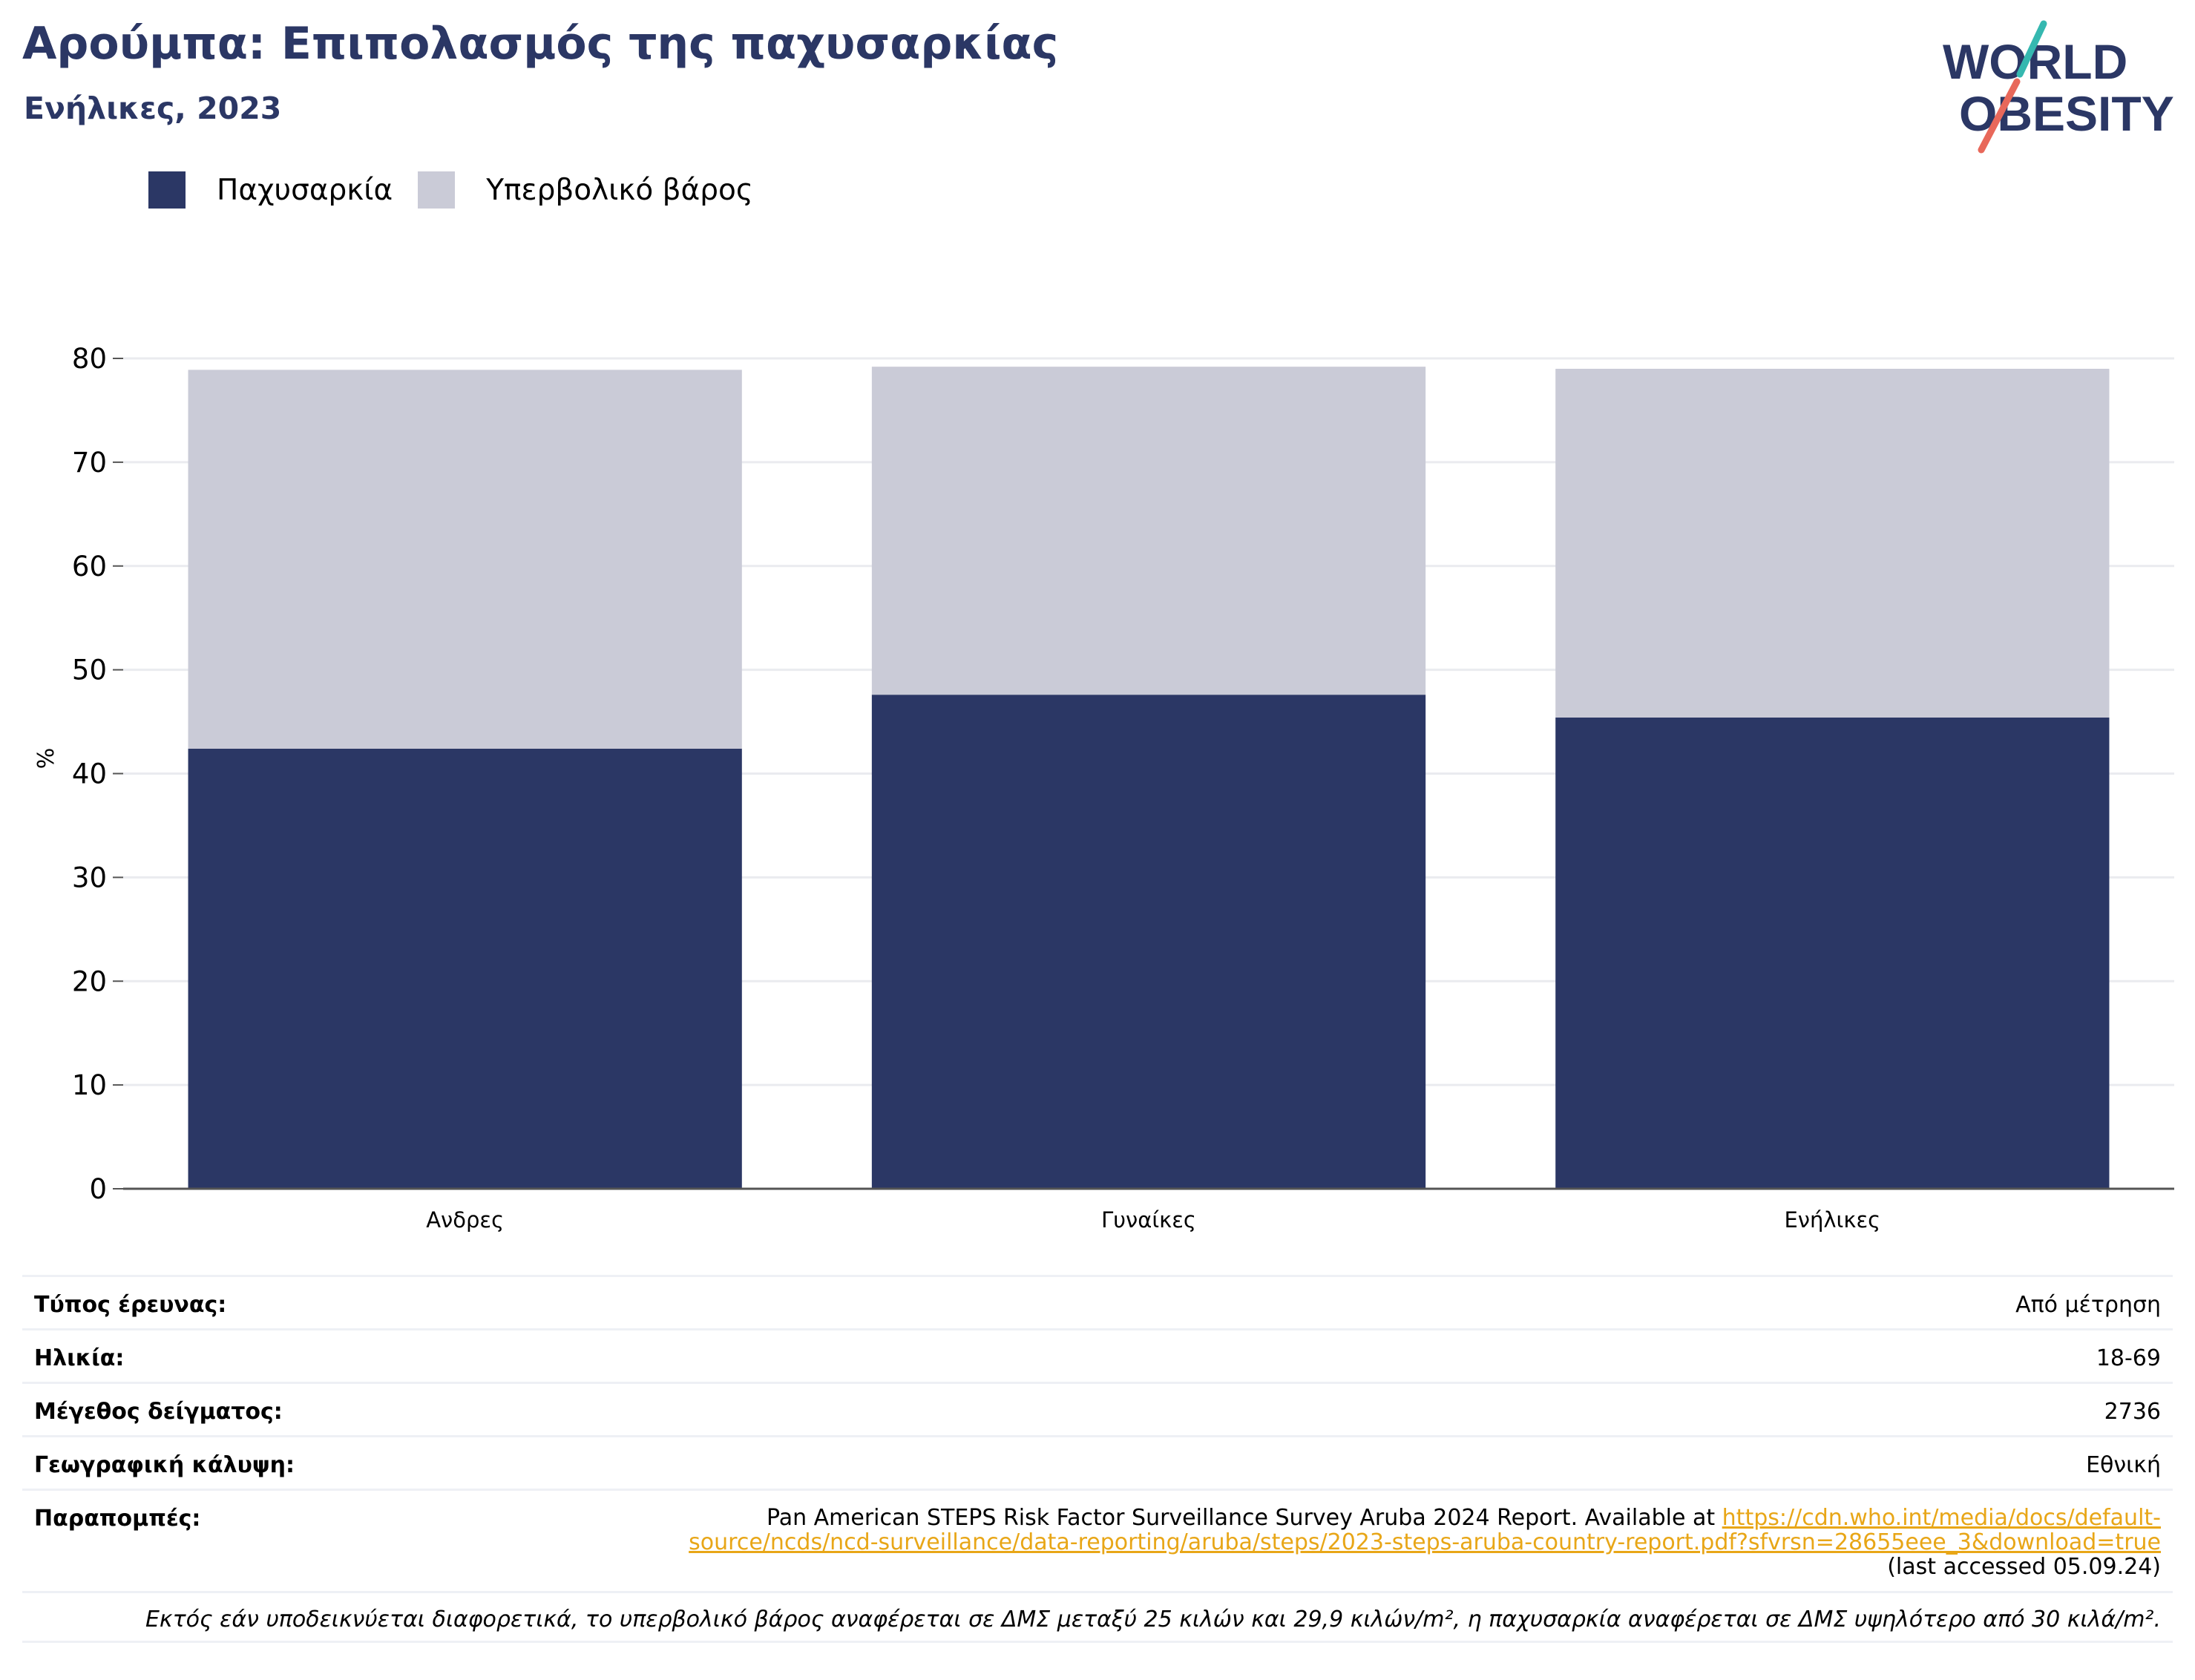 This screenshot has height=1680, width=2195. I want to click on meta-row-sample-size: Μέγεθος δείγματος: 2736, so click(1097, 1409).